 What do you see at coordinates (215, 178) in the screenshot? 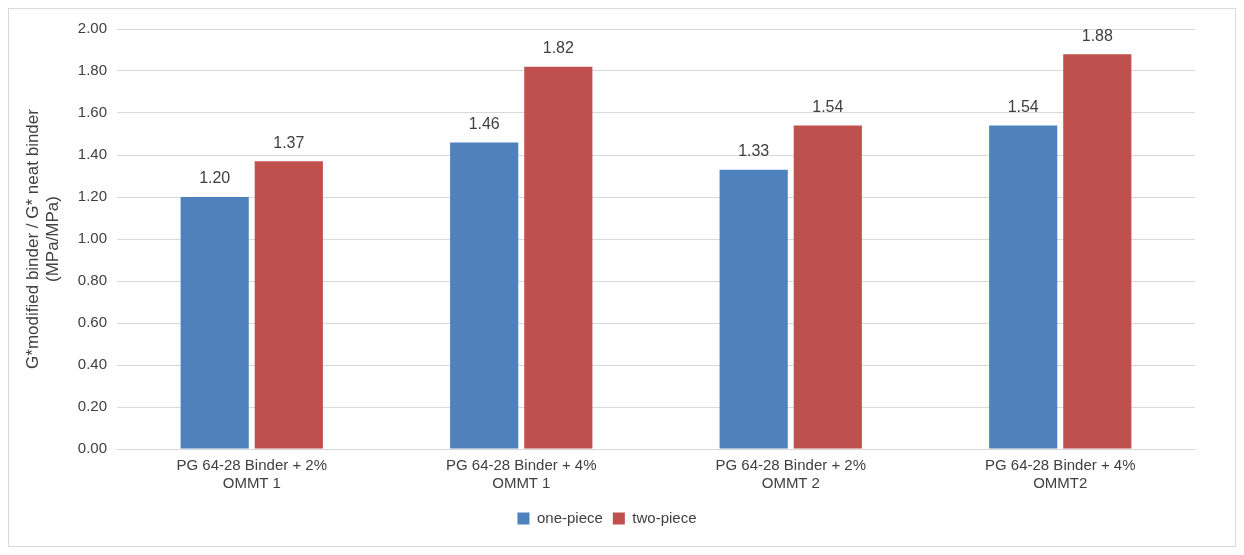
I see `data-label: 1.20` at bounding box center [215, 178].